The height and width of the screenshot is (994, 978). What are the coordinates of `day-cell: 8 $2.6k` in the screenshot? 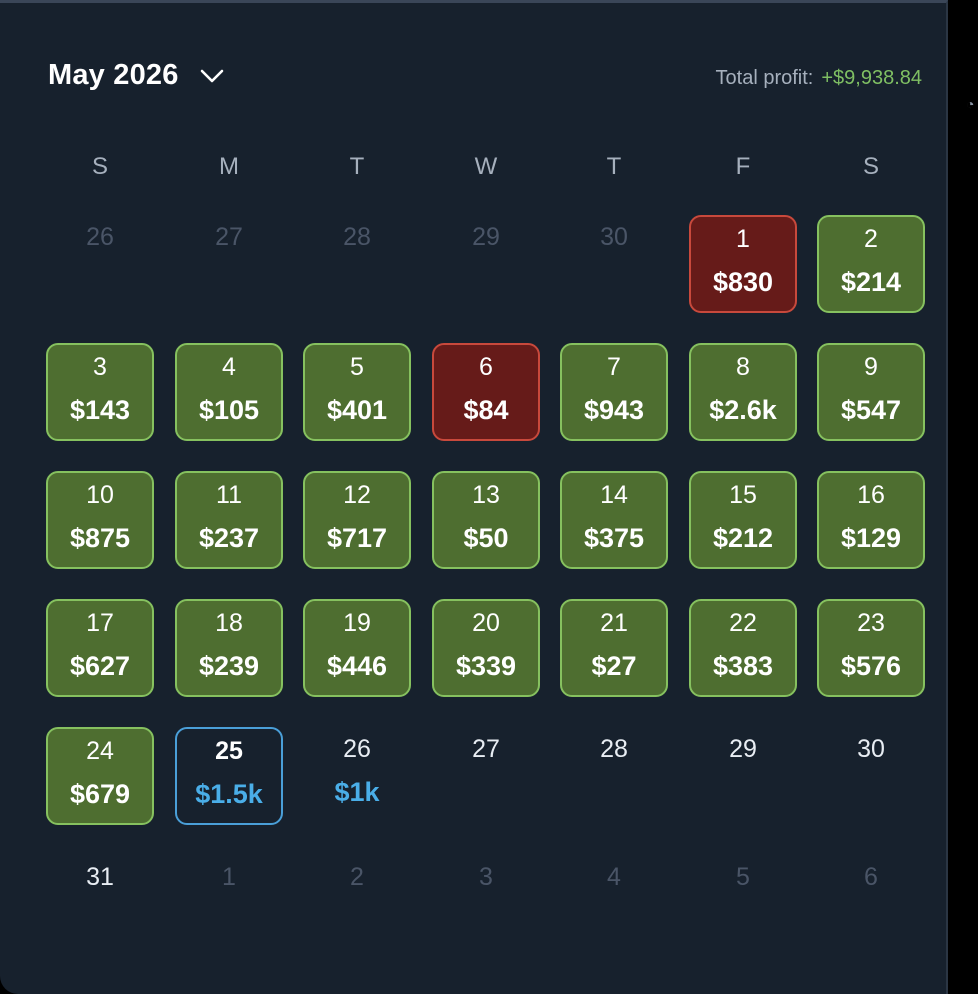 It's located at (743, 392).